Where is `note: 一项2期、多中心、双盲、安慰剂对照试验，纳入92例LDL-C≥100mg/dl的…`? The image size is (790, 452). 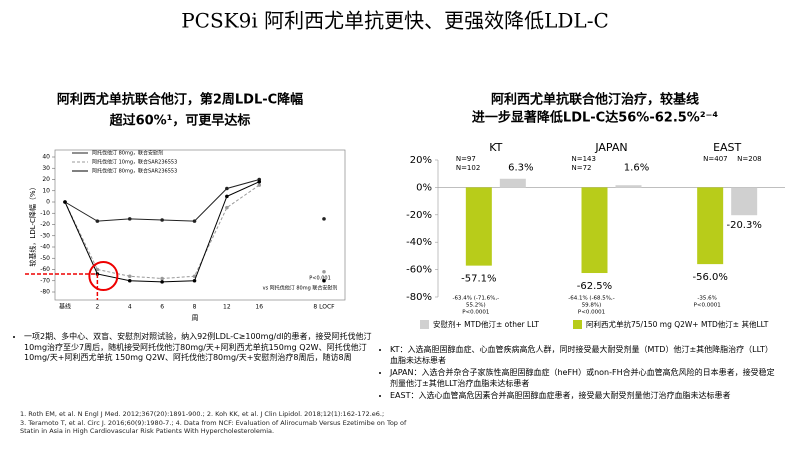
note: 一项2期、多中心、双盲、安慰剂对照试验，纳入92例LDL-C≥100mg/dl的… is located at coordinates (198, 348).